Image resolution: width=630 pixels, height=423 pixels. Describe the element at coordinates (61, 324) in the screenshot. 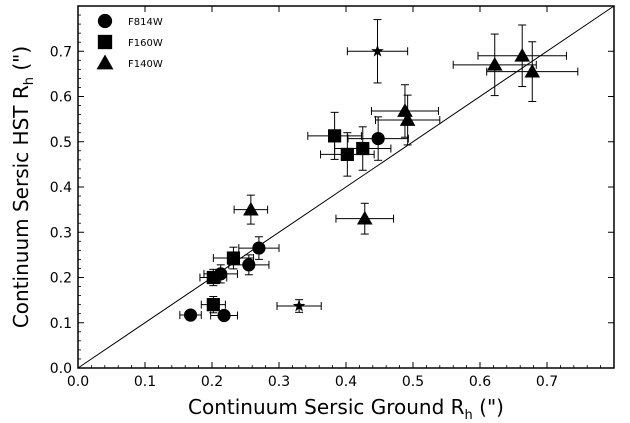

I see `y-tick-label: 0.1` at that location.